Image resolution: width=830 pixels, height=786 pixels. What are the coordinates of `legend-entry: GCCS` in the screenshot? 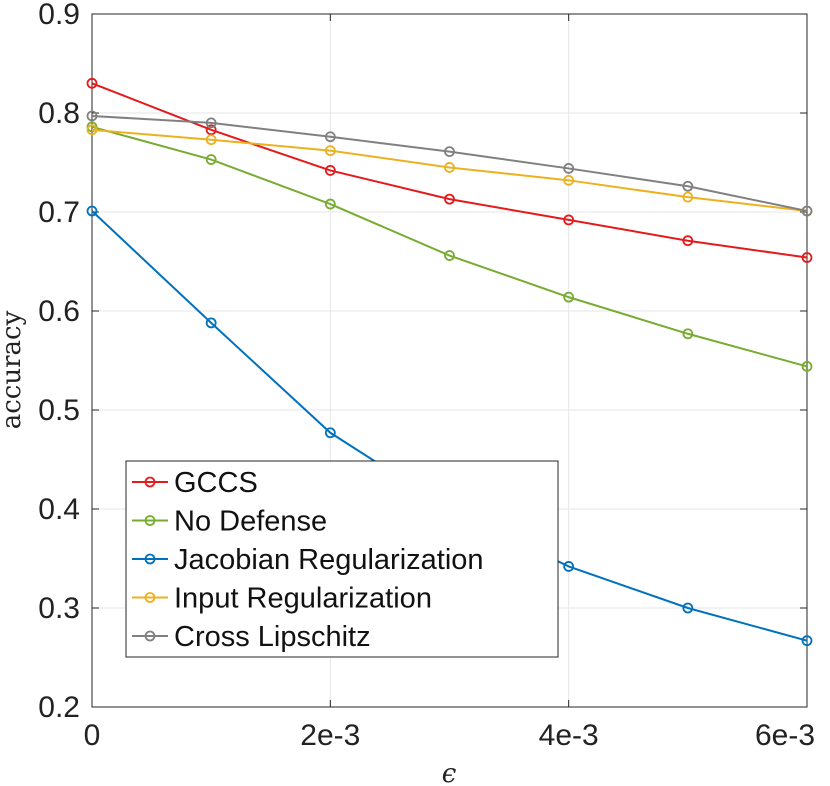 It's located at (195, 483).